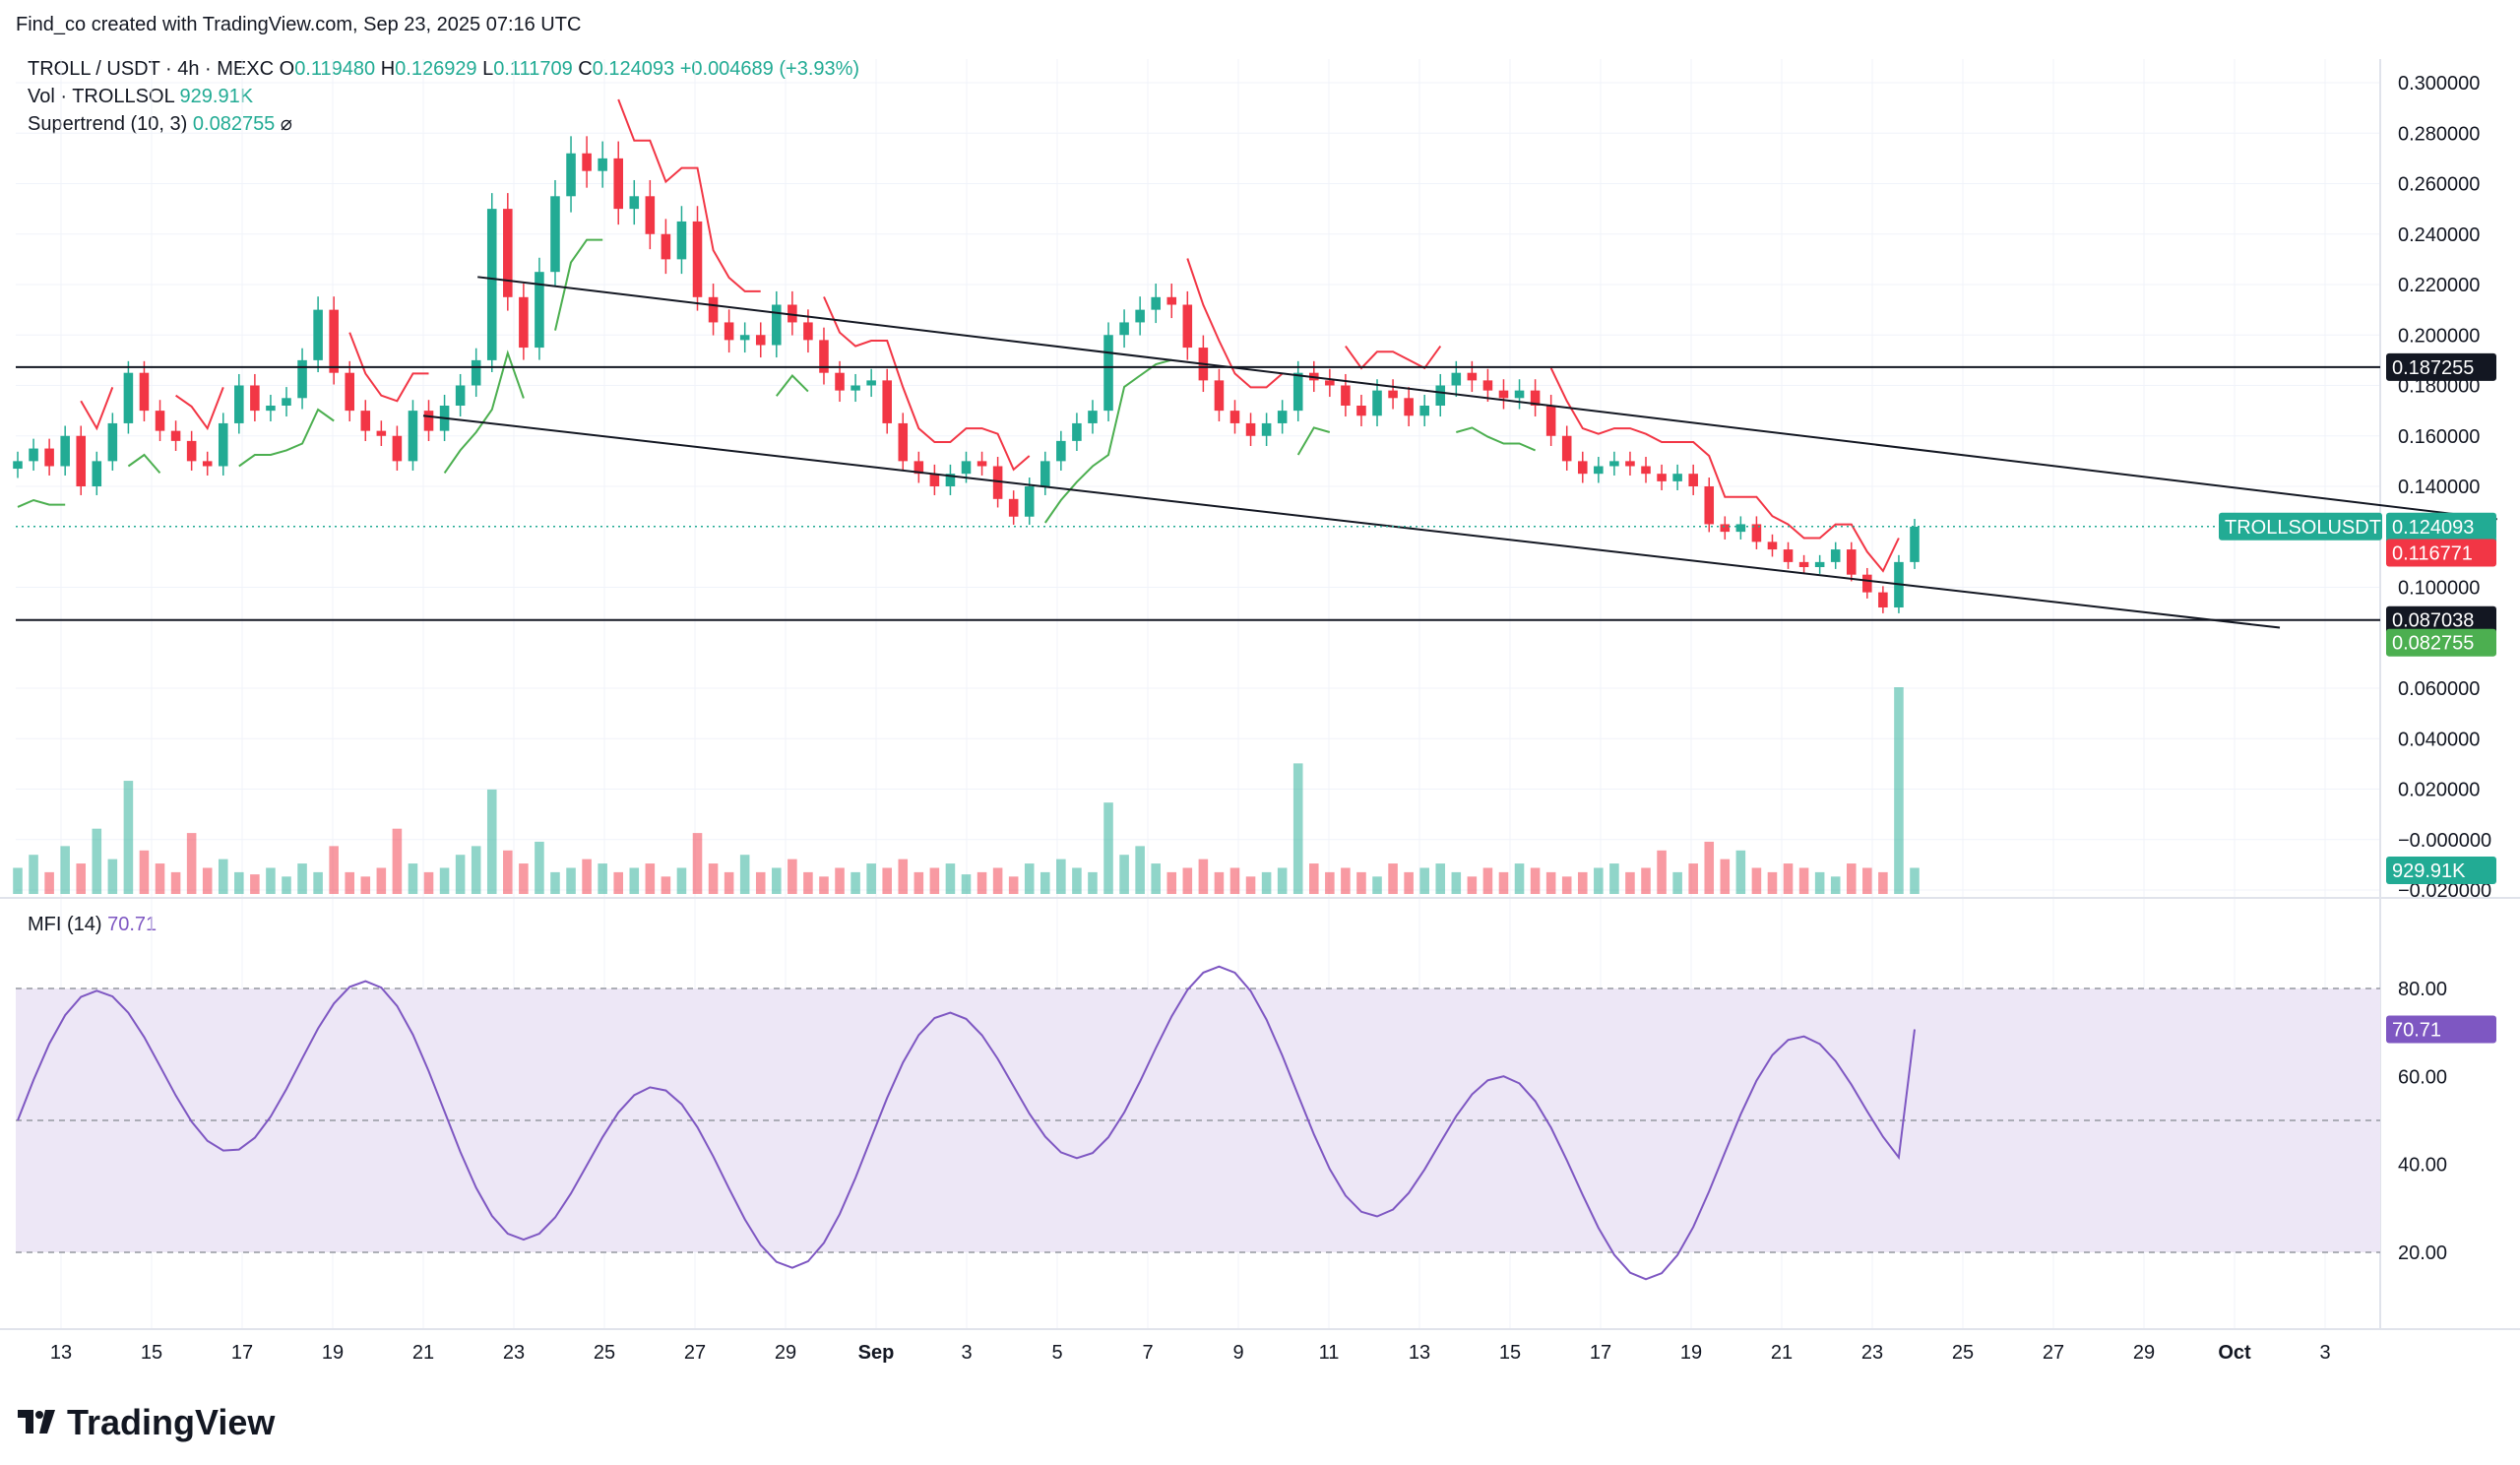  I want to click on supertrend-label: Supertrend (10, 3), so click(108, 124).